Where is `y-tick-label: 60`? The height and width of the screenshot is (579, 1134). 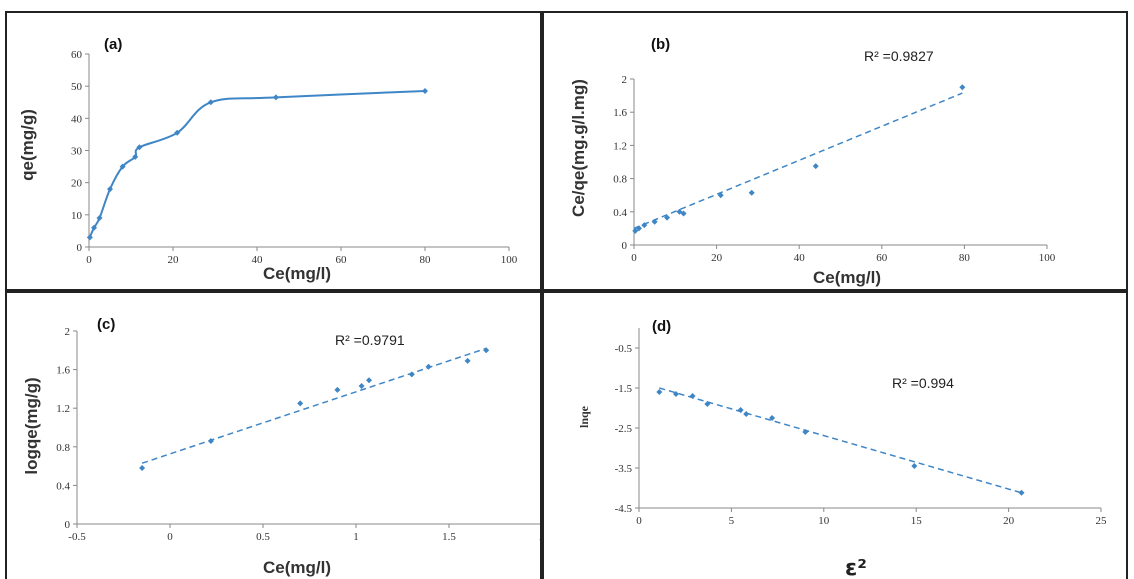 y-tick-label: 60 is located at coordinates (77, 55).